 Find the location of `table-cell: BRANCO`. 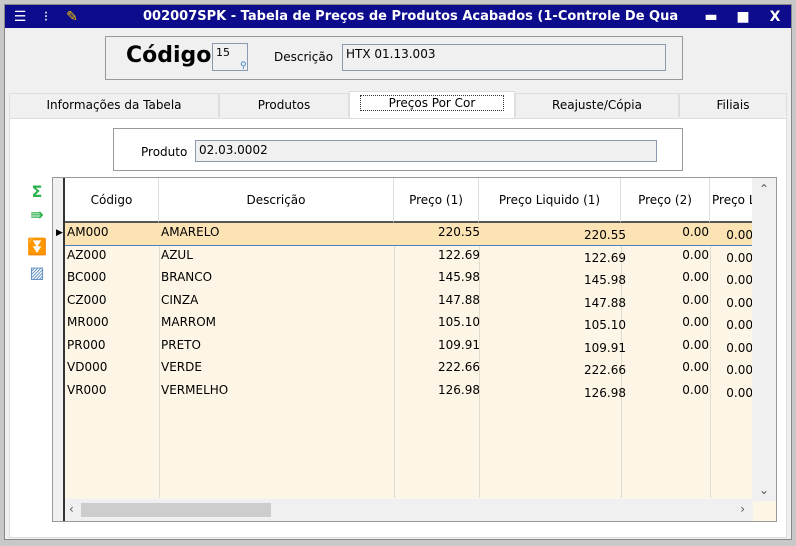

table-cell: BRANCO is located at coordinates (187, 277).